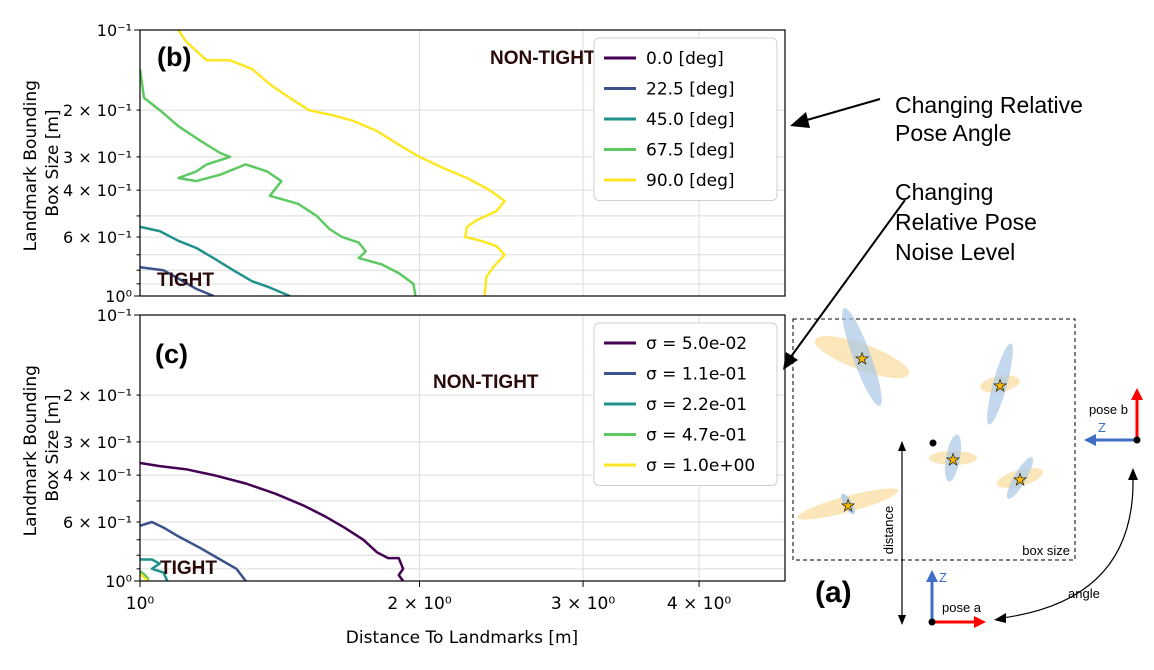 Image resolution: width=1154 pixels, height=670 pixels. I want to click on c-y-tick-label-0: 10⁻¹, so click(114, 315).